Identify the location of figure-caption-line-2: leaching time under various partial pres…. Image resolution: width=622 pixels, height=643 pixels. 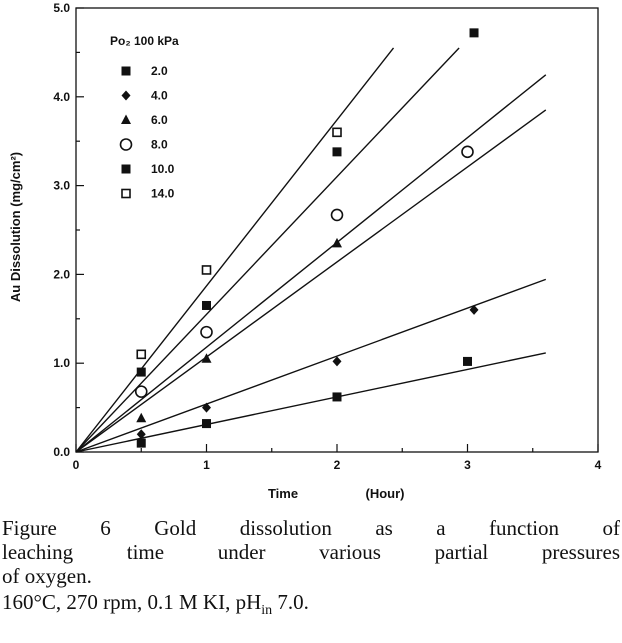
(311, 552).